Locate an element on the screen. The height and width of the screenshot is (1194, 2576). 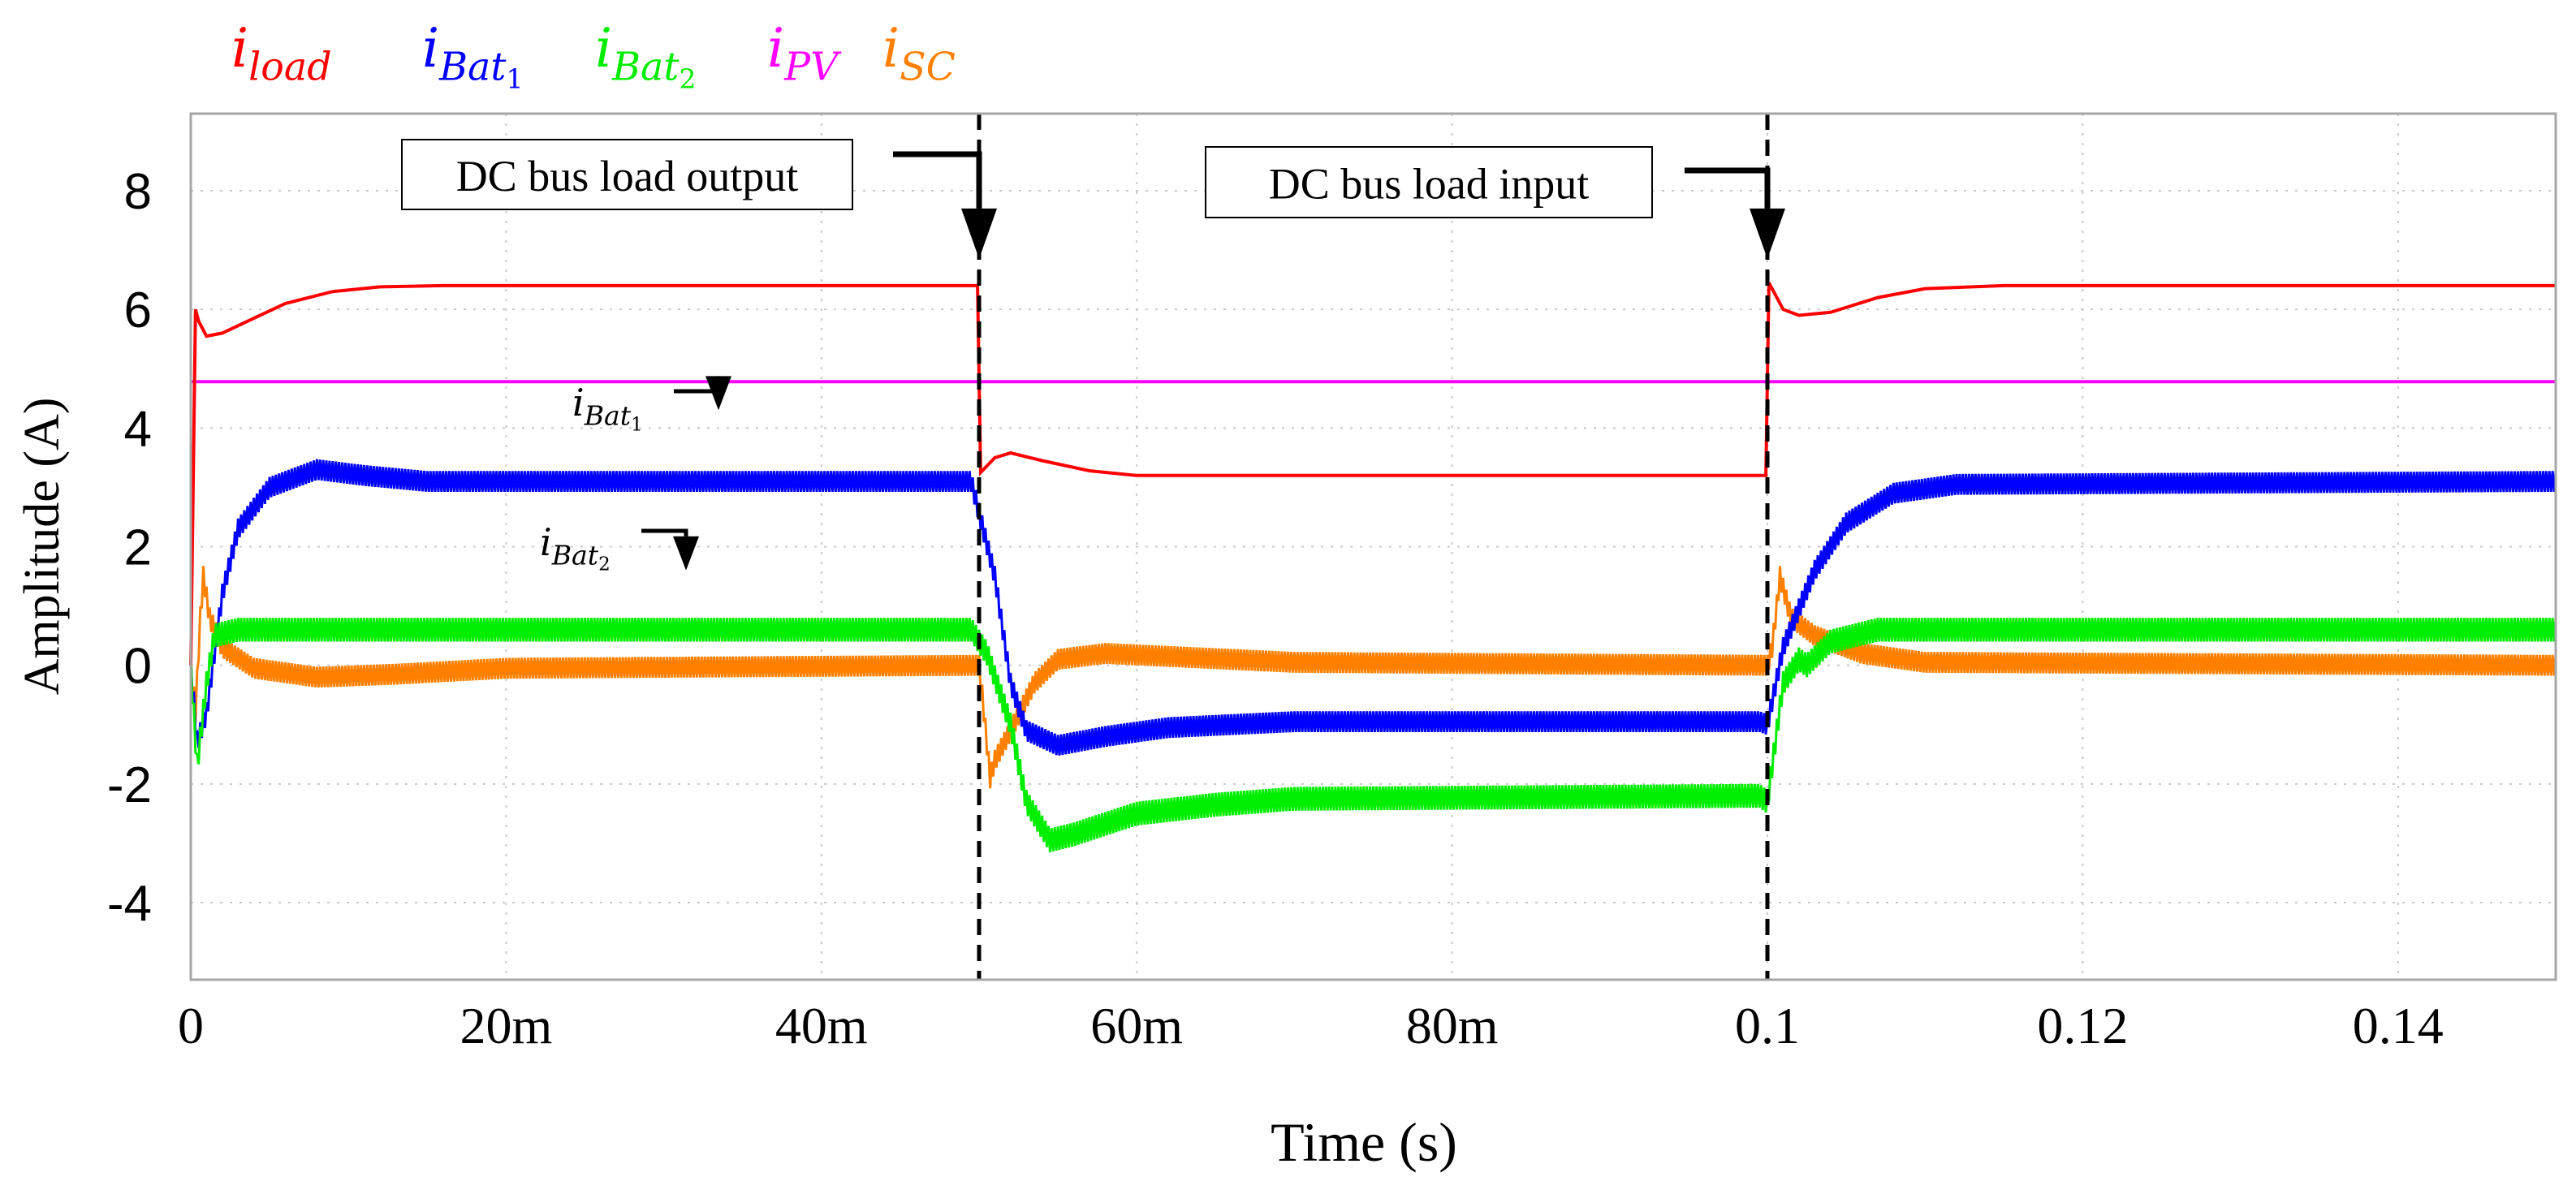
inline-annotations: iBat1 iBat2 is located at coordinates (635, 476).